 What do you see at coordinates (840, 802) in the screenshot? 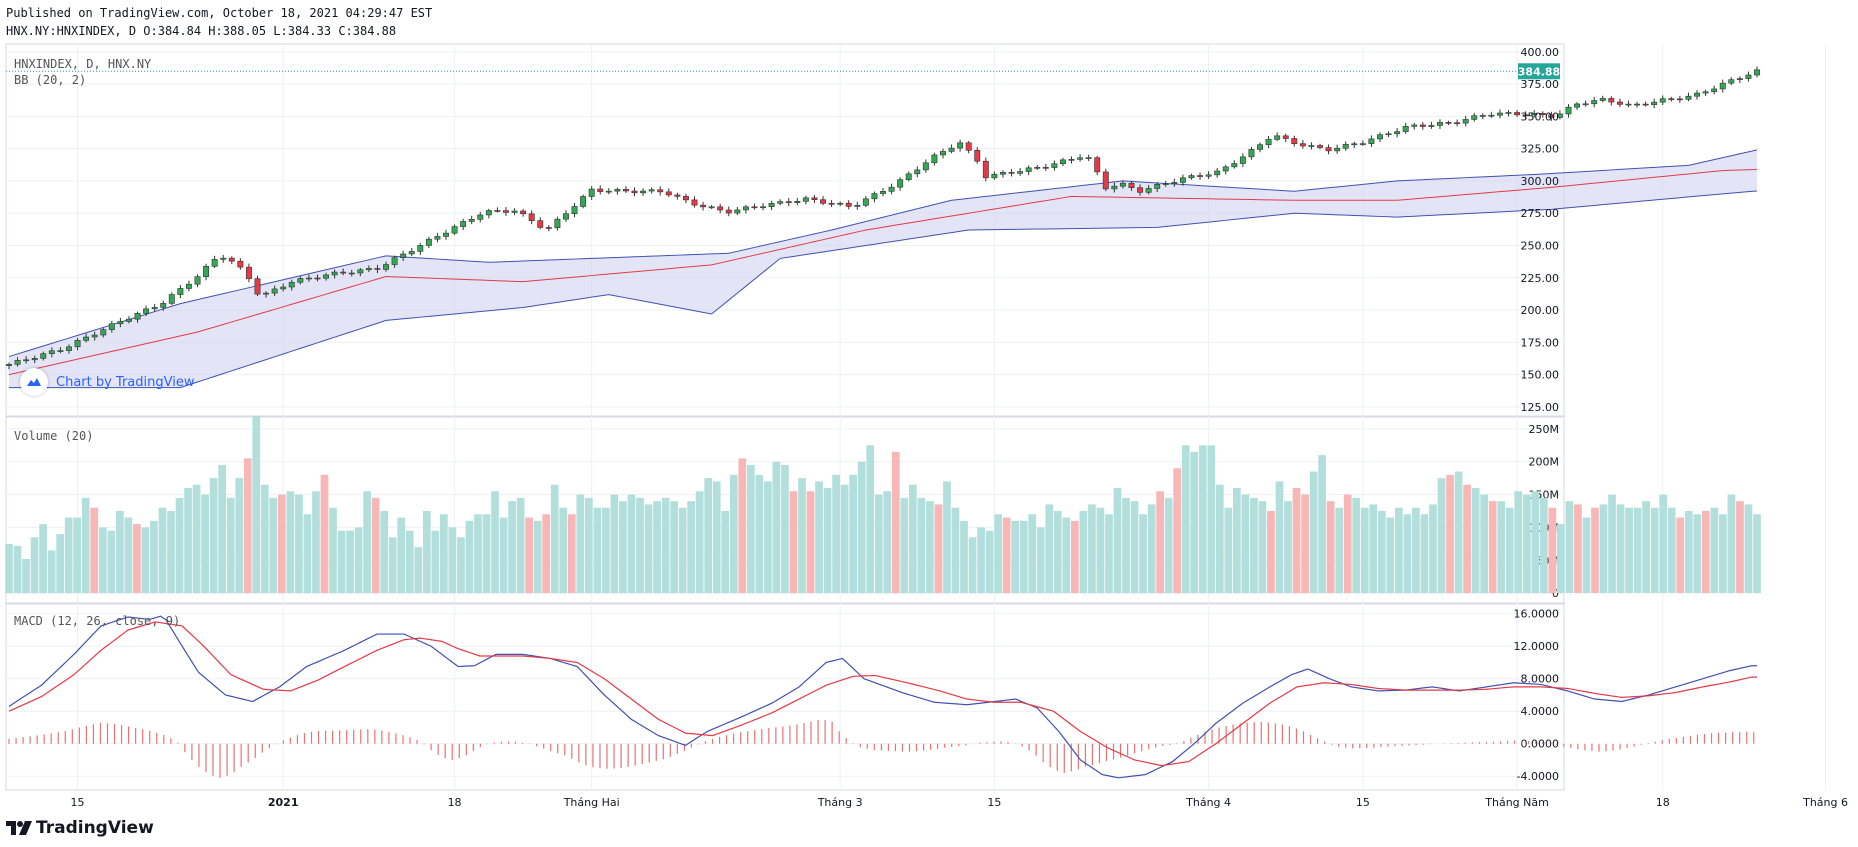
I see `time-axis-label: Tháng 3` at bounding box center [840, 802].